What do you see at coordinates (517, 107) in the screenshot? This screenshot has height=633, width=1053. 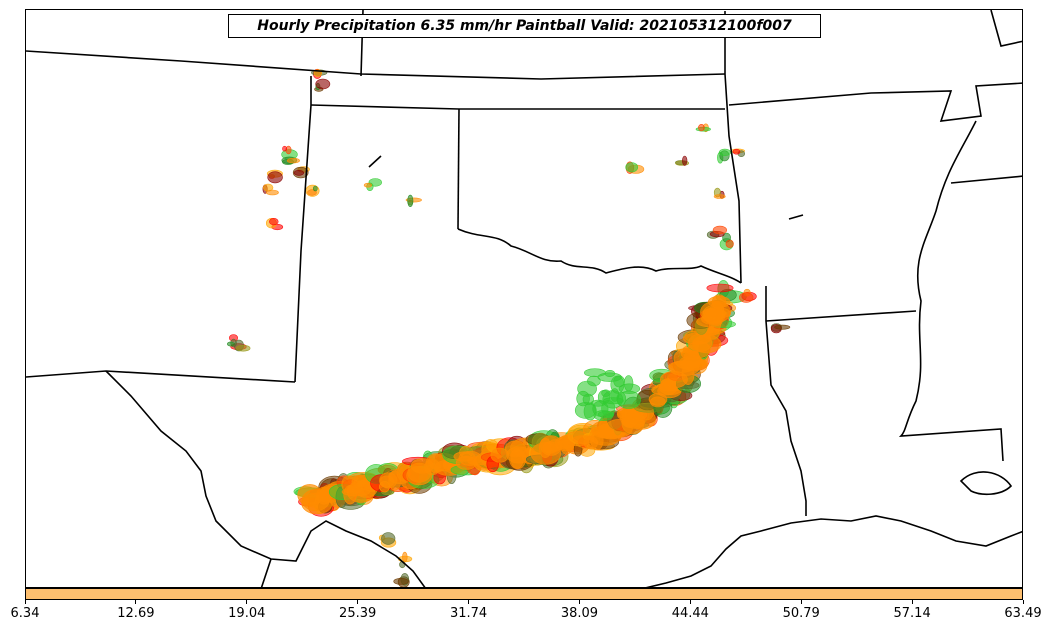 I see `oklahoma-north-border` at bounding box center [517, 107].